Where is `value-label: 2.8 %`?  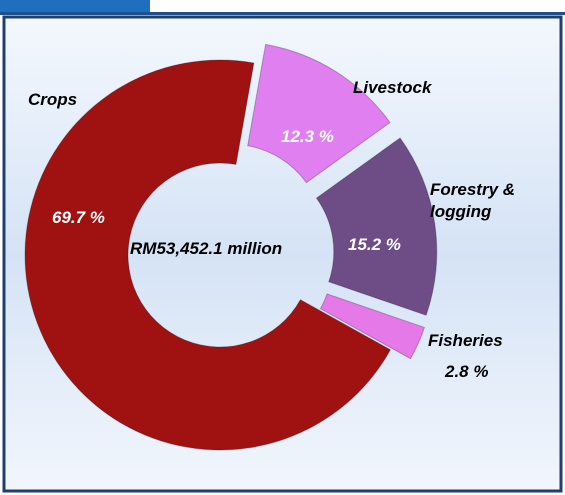 value-label: 2.8 % is located at coordinates (467, 371).